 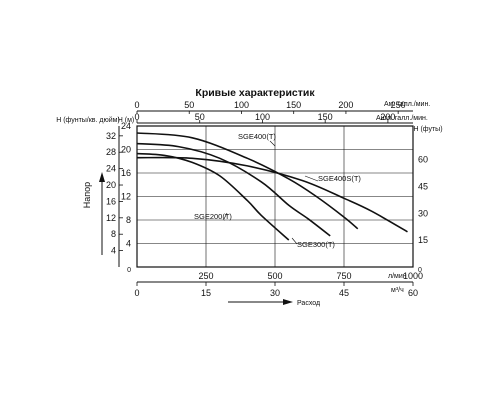 I want to click on y-tick-label-psi: 28, so click(x=111, y=152).